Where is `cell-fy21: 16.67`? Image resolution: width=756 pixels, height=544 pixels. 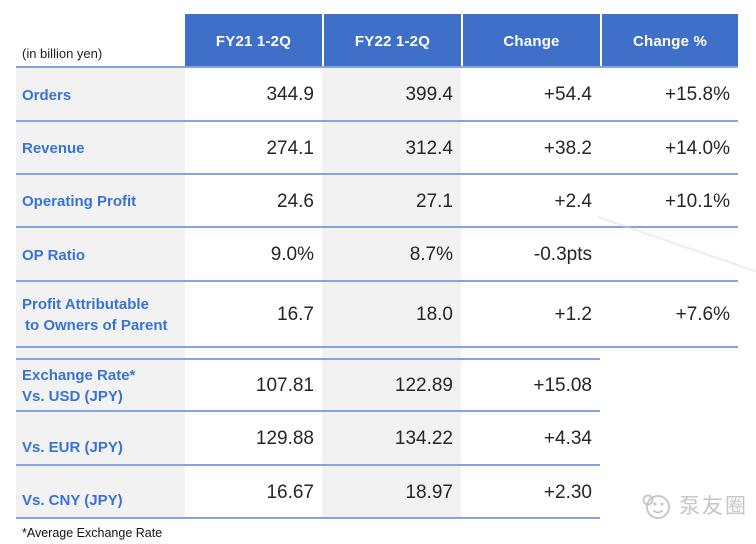
cell-fy21: 16.67 is located at coordinates (290, 492).